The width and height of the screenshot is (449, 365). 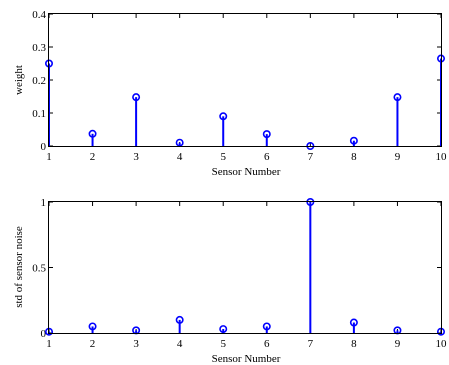 What do you see at coordinates (39, 48) in the screenshot?
I see `y-tick-label: 0.3` at bounding box center [39, 48].